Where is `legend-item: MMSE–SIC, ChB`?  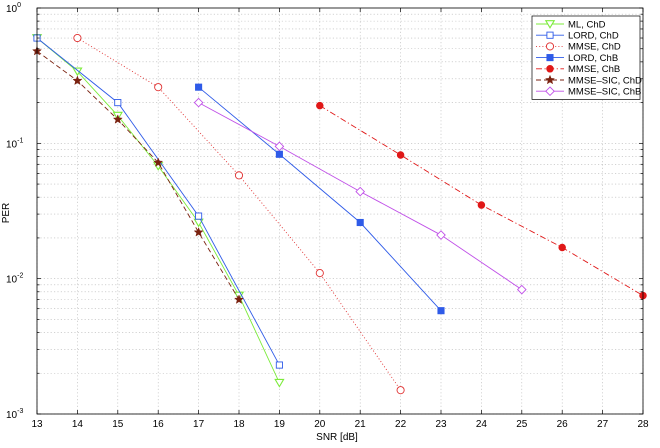 legend-item: MMSE–SIC, ChB is located at coordinates (588, 92).